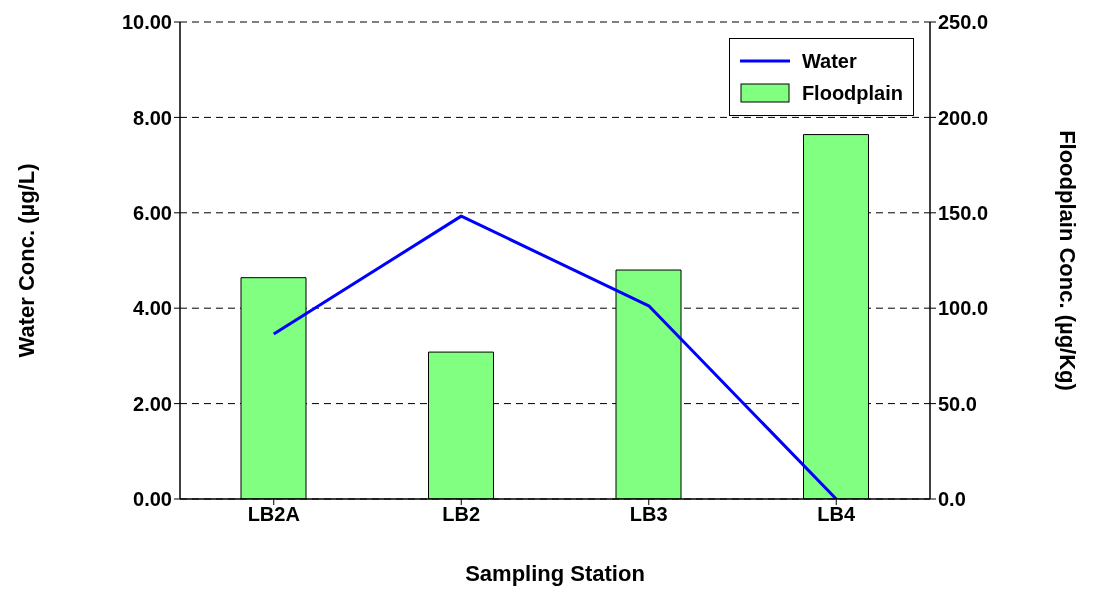 The height and width of the screenshot is (594, 1094). What do you see at coordinates (461, 514) in the screenshot?
I see `x-tick-label: LB2` at bounding box center [461, 514].